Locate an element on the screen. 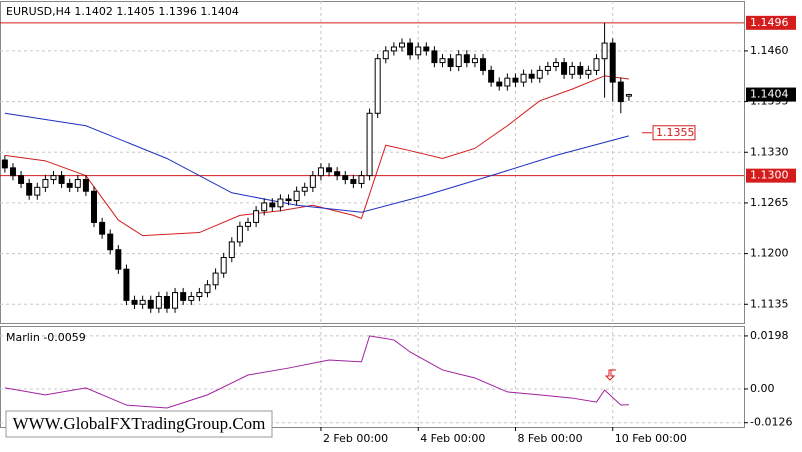  watermark-box is located at coordinates (139, 424).